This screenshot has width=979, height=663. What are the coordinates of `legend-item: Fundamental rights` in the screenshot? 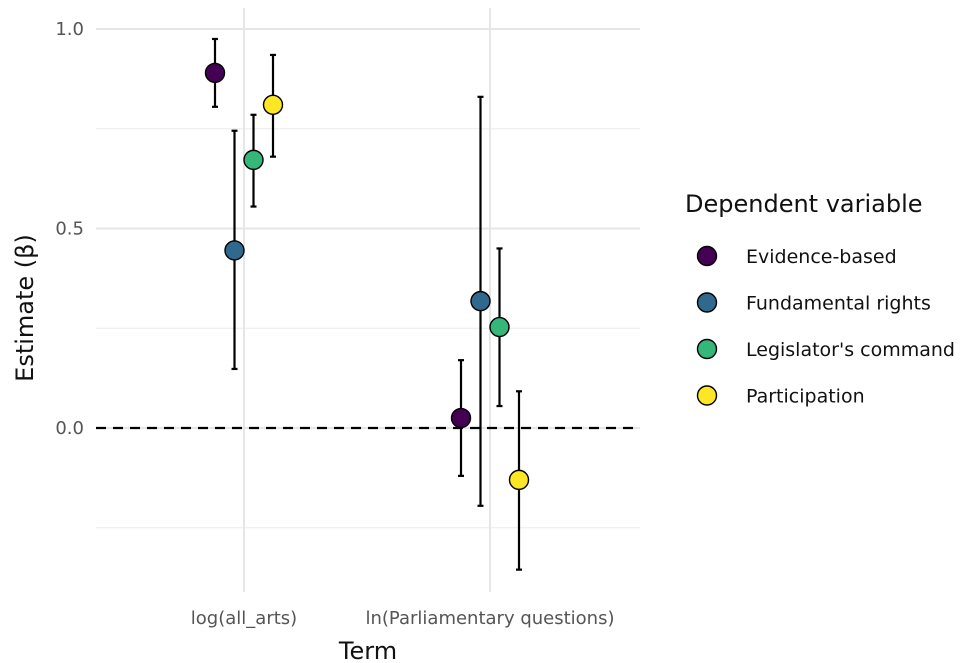 It's located at (813, 303).